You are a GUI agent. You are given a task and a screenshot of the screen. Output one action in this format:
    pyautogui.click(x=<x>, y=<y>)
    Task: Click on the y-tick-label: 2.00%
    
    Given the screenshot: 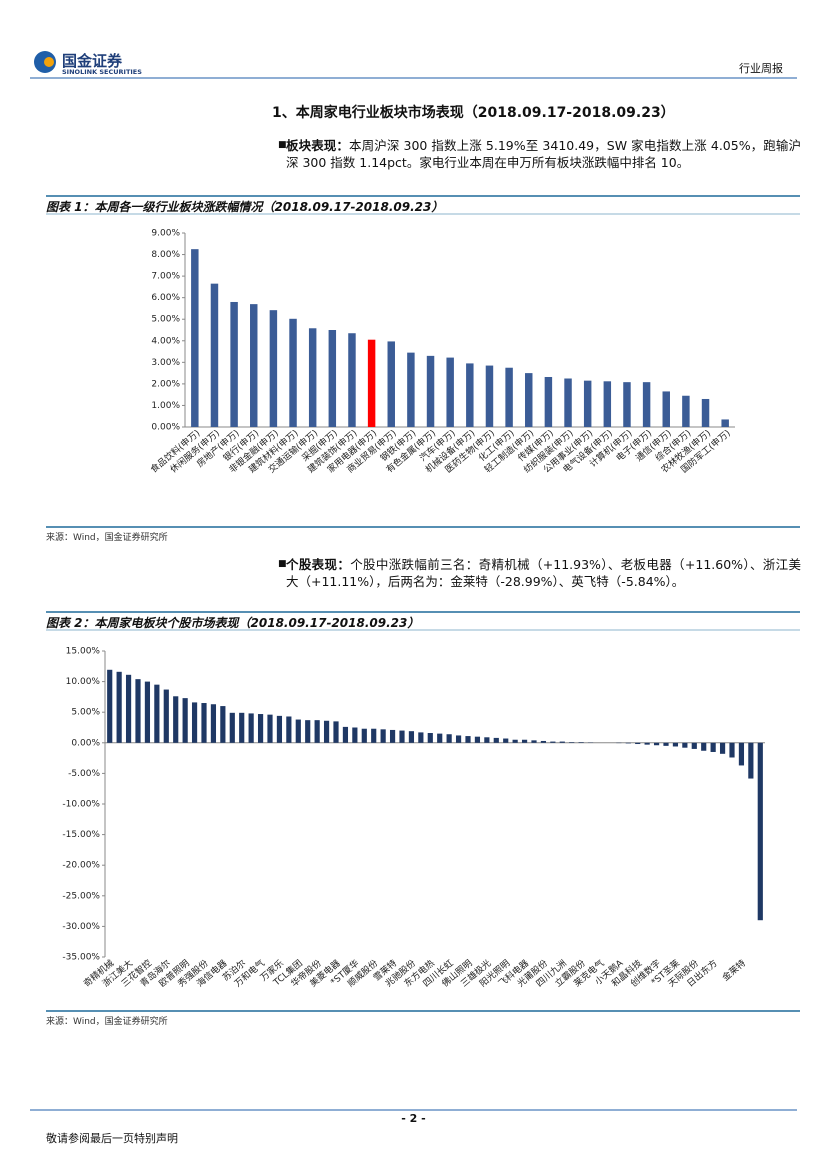 What is the action you would take?
    pyautogui.click(x=165, y=384)
    